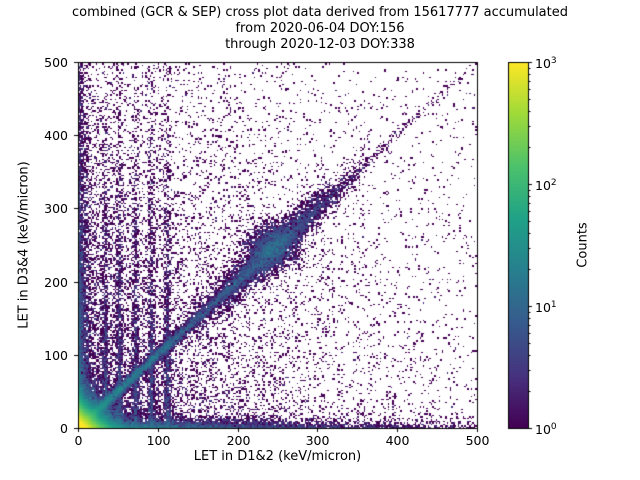 The height and width of the screenshot is (480, 640). What do you see at coordinates (56, 135) in the screenshot?
I see `y-tick-label: 400` at bounding box center [56, 135].